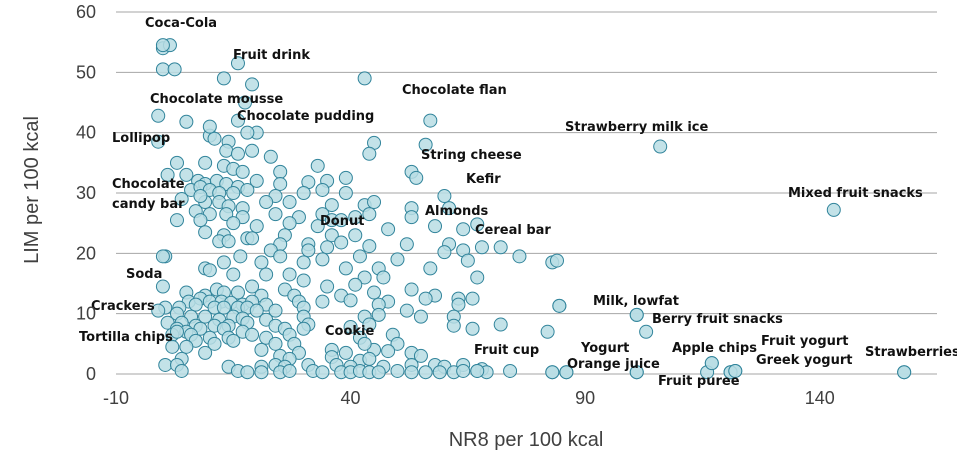  Describe the element at coordinates (506, 350) in the screenshot. I see `point-label: Fruit cup` at that location.